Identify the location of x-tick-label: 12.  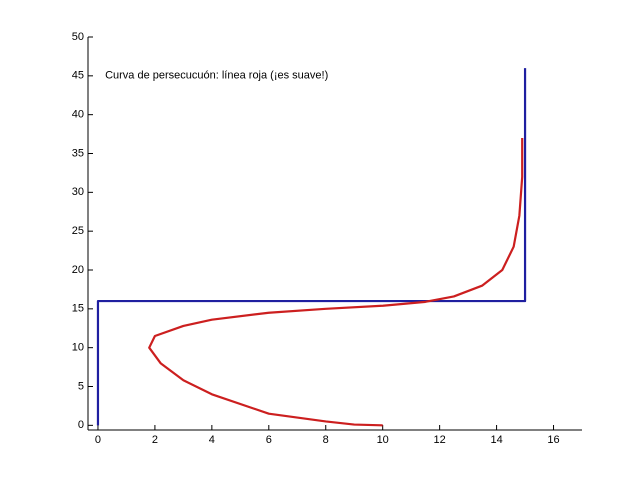
(440, 440).